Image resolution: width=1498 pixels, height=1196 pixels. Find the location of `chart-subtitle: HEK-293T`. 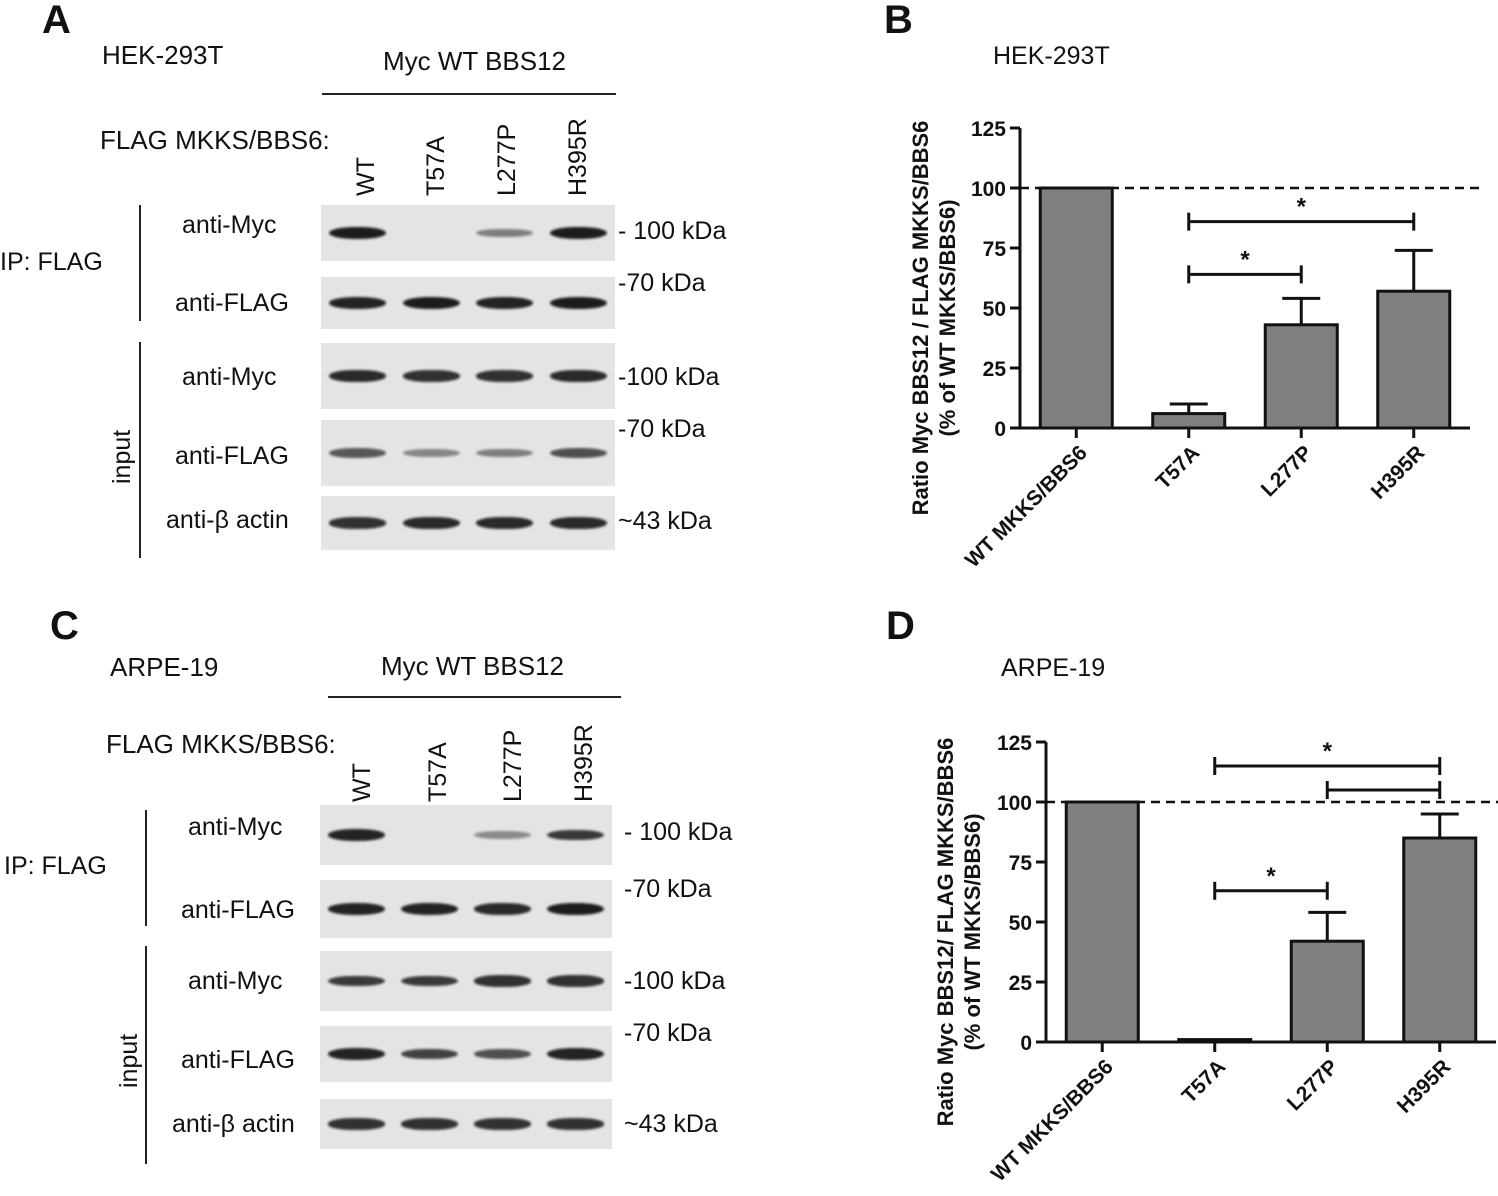

chart-subtitle: HEK-293T is located at coordinates (1051, 56).